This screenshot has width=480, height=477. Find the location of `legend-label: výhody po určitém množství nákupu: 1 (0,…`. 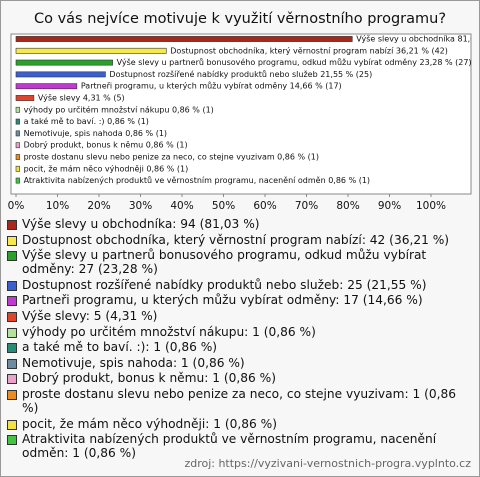

legend-label: výhody po určitém množství nákupu: 1 (0,… is located at coordinates (169, 331).